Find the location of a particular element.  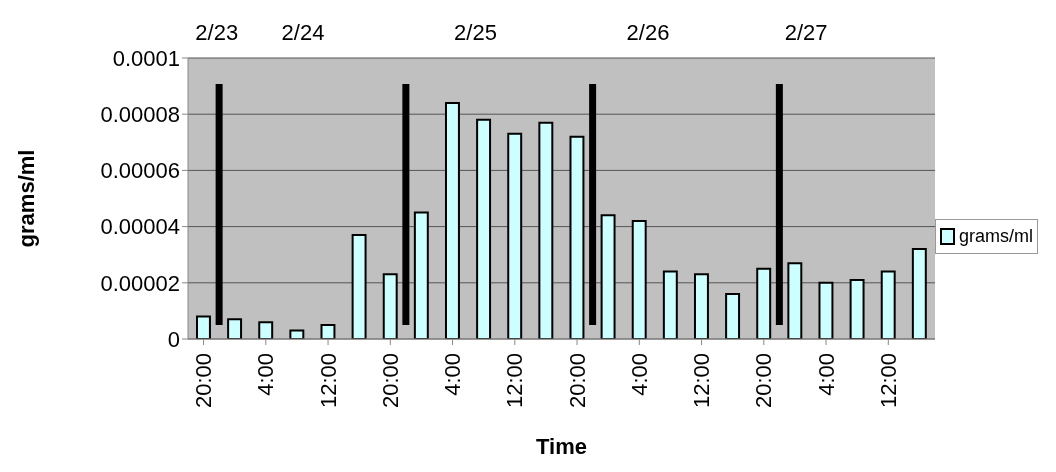

y-tick-label: 0.00004 is located at coordinates (140, 227).